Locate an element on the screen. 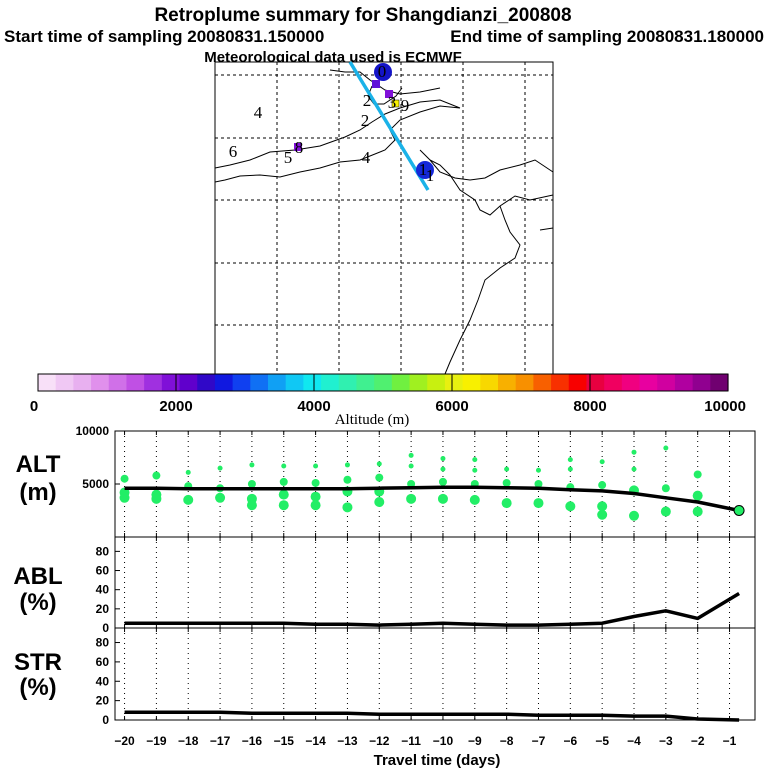 This screenshot has height=768, width=768. panel-alt-ytick-label-1: 10000 is located at coordinates (93, 431).